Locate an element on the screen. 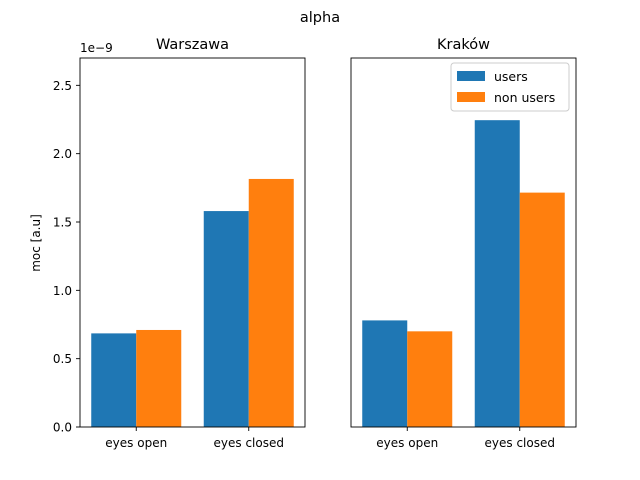 The height and width of the screenshot is (480, 640). panel-title: Warszawa is located at coordinates (192, 45).